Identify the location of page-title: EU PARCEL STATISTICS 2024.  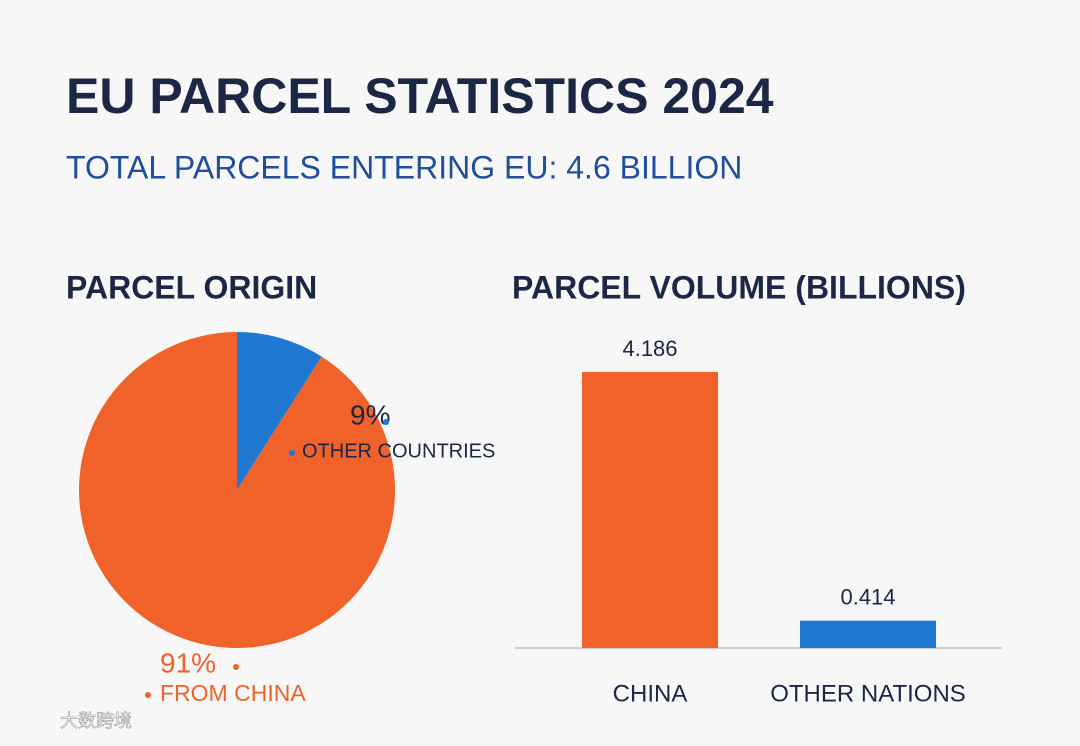
(420, 96).